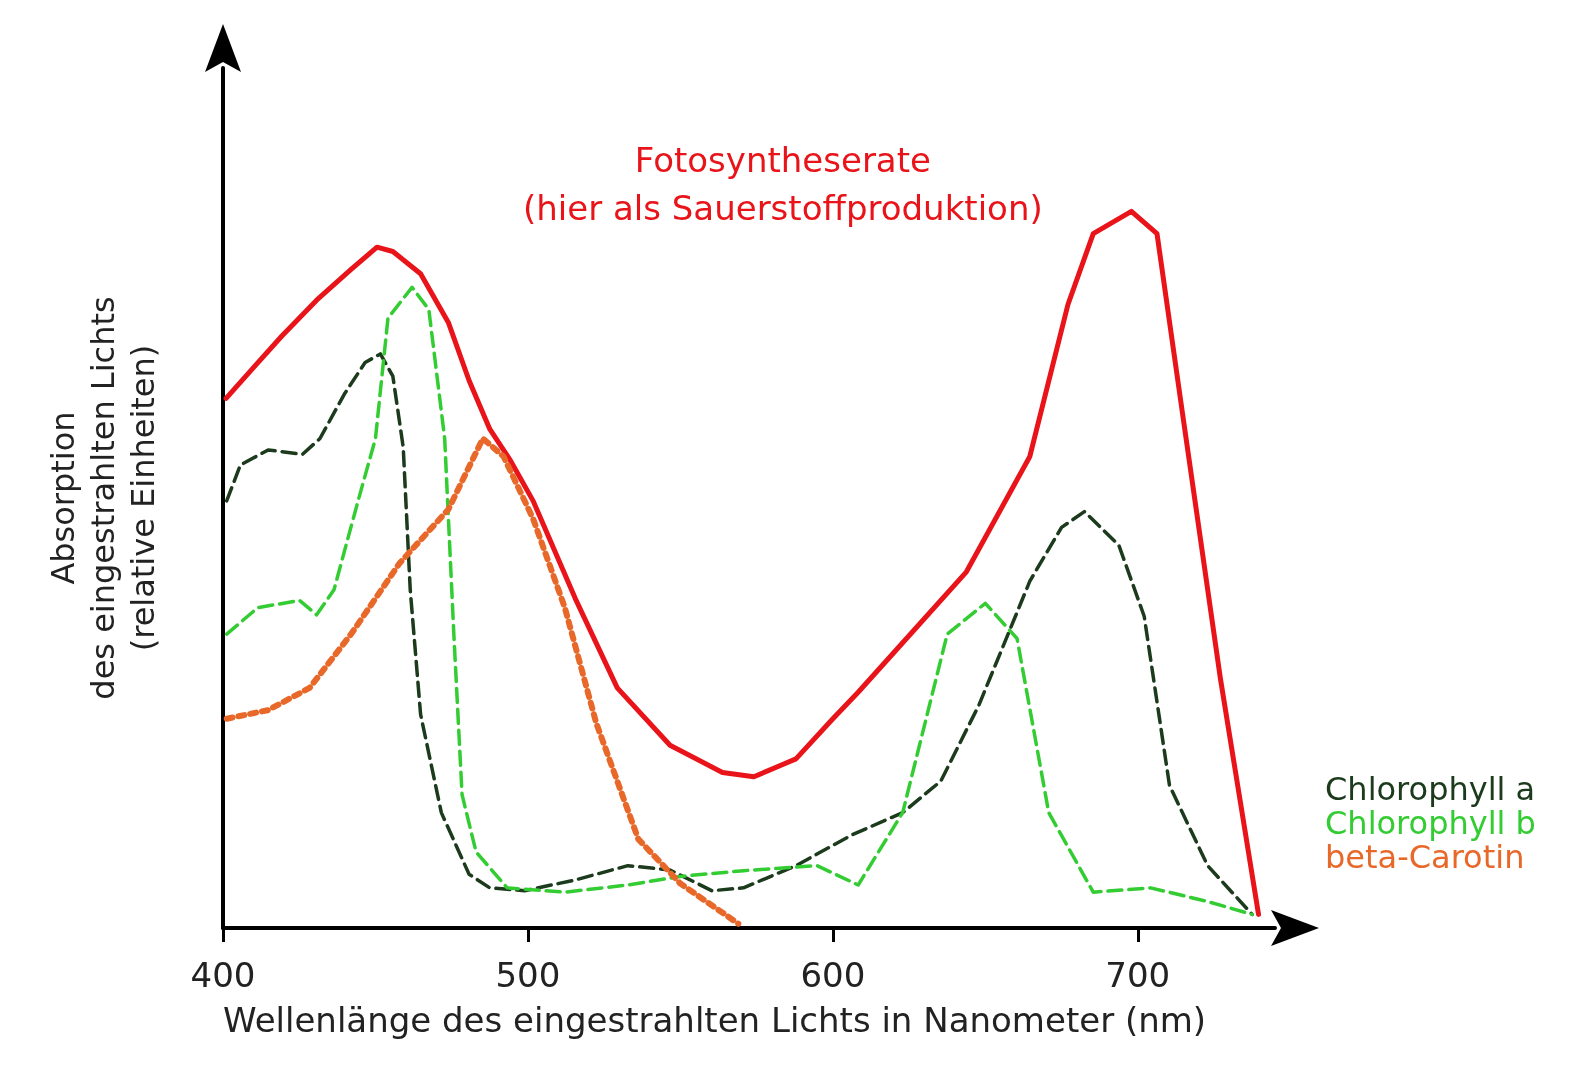 The image size is (1573, 1086). Describe the element at coordinates (1138, 975) in the screenshot. I see `x-tick-label: 700` at that location.